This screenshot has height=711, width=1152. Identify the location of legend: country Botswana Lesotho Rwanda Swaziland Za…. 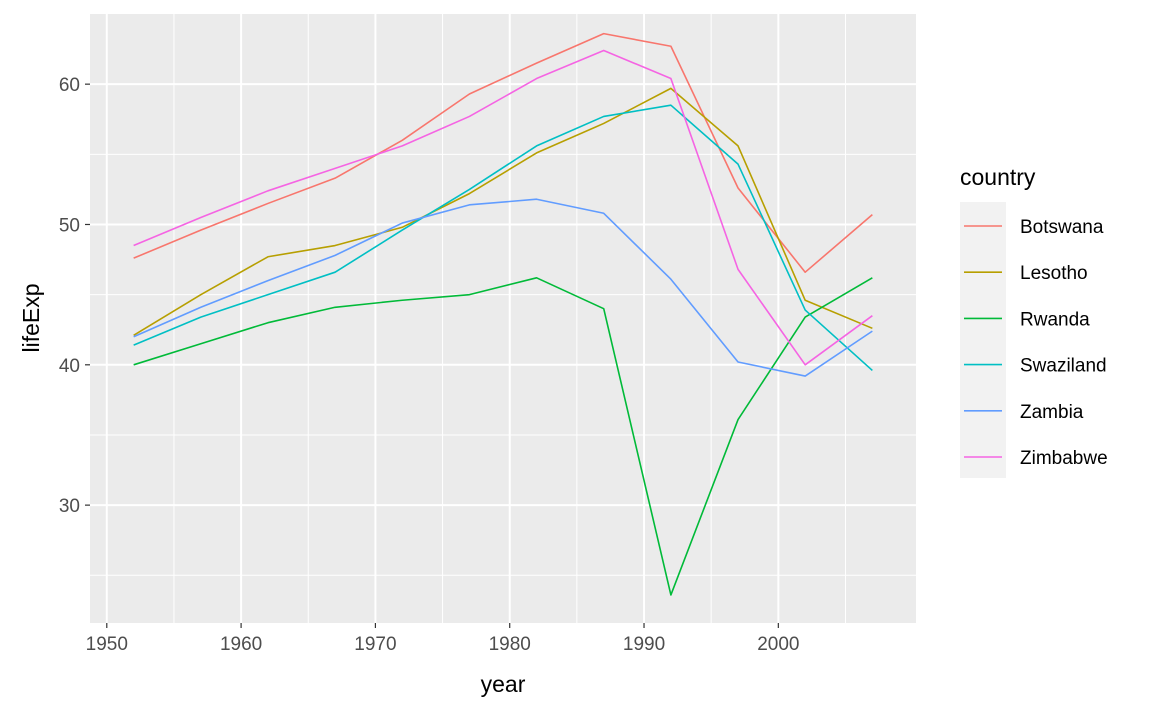
(1034, 321).